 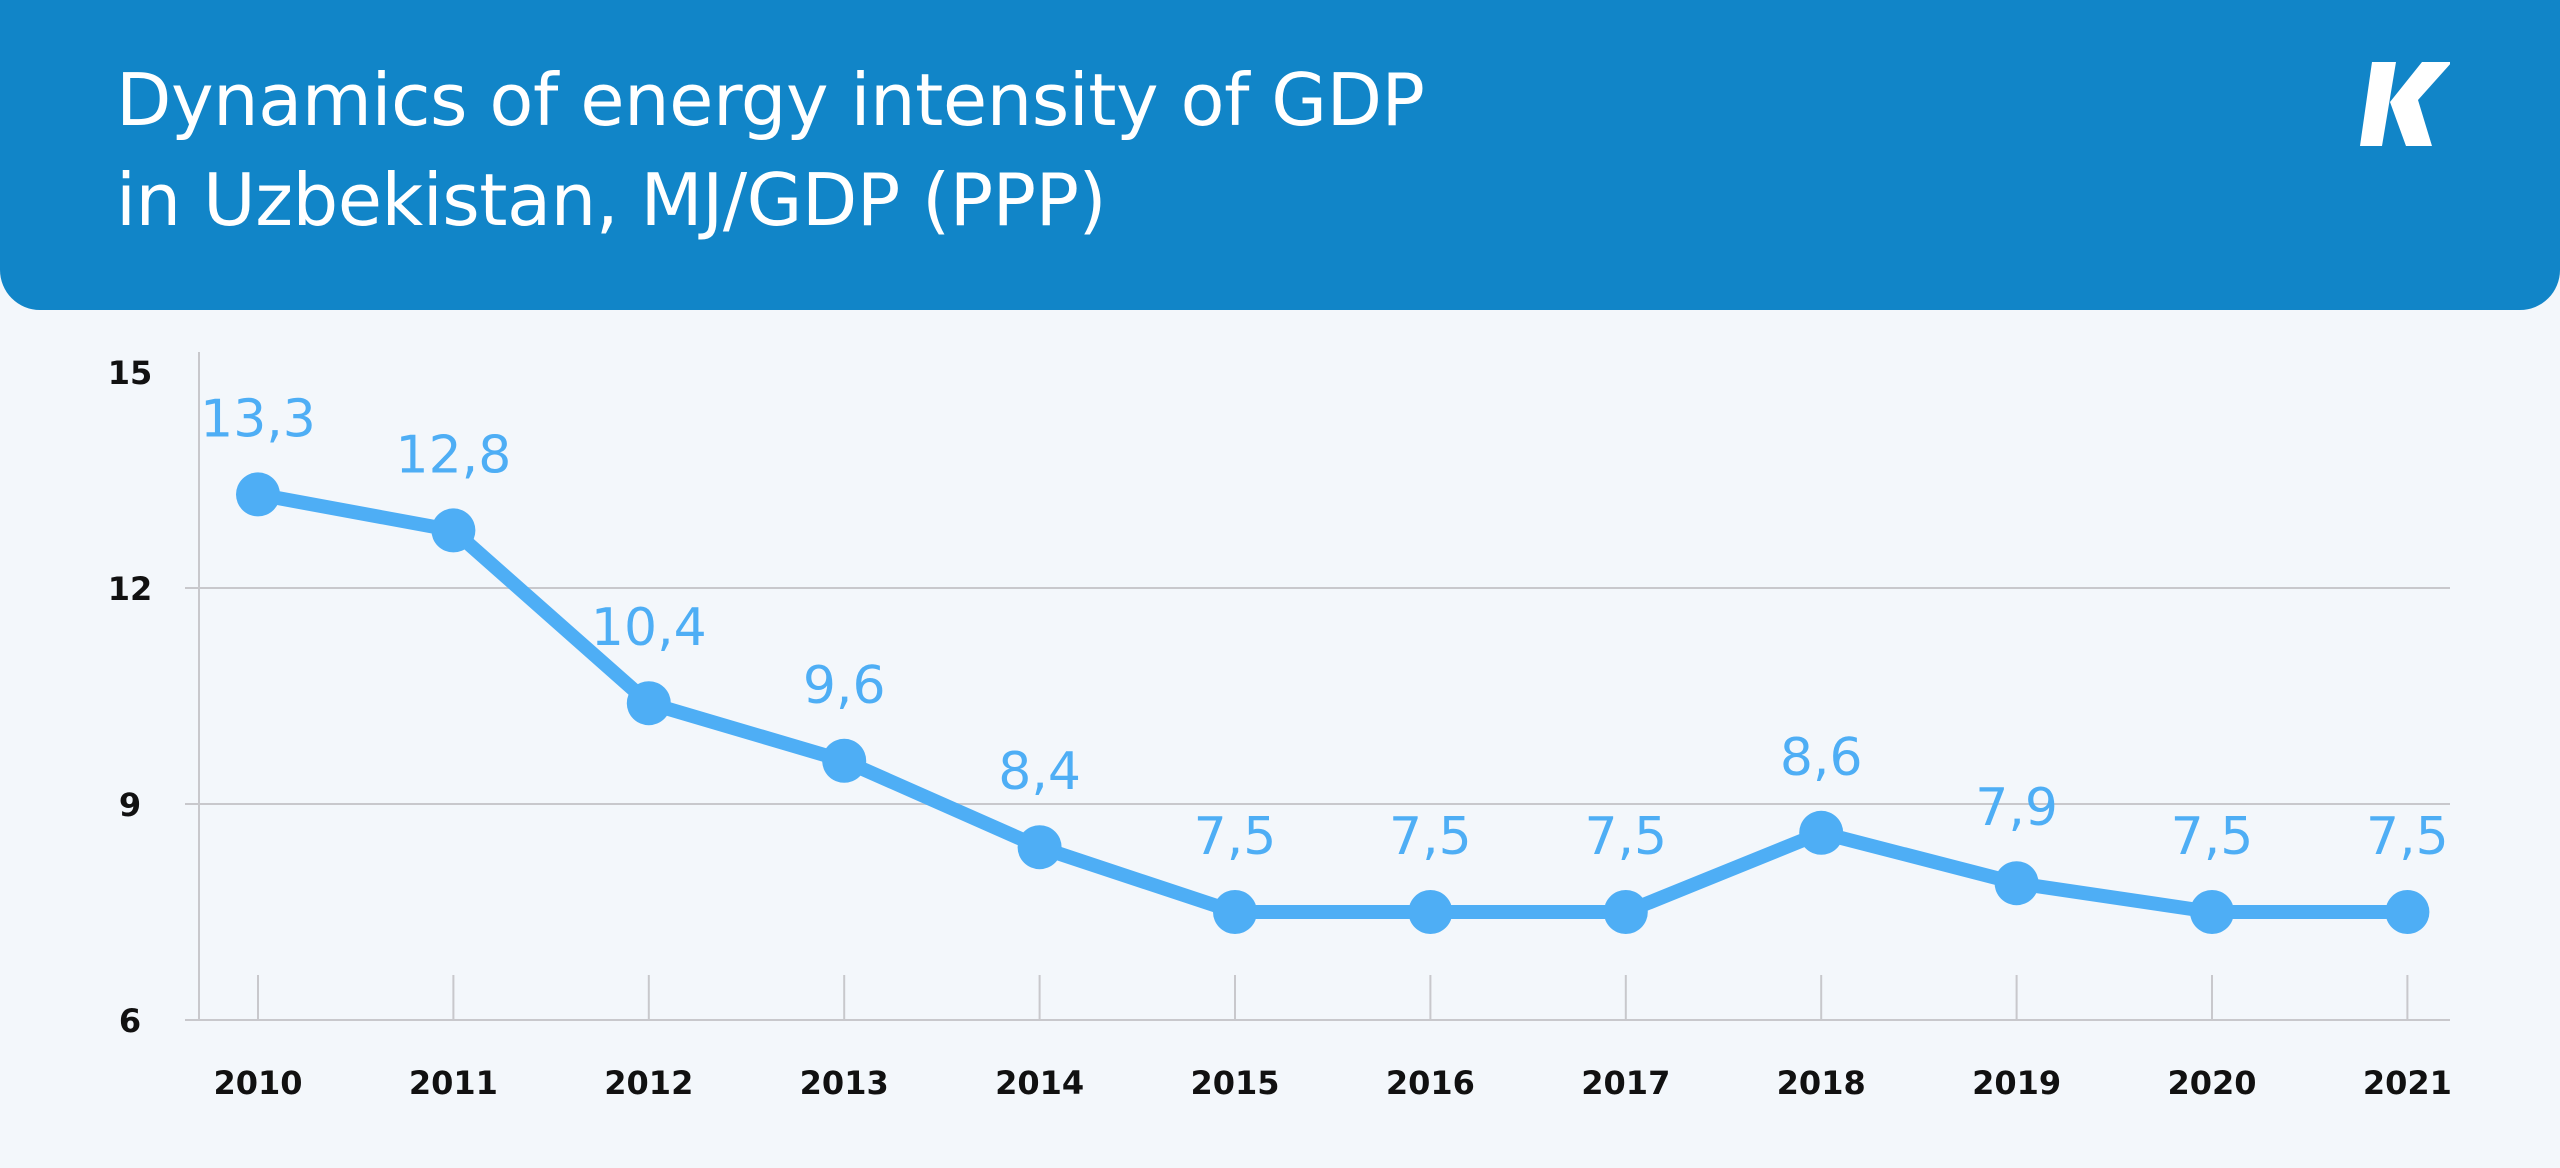 What do you see at coordinates (130, 1021) in the screenshot?
I see `y-tick-label: 6` at bounding box center [130, 1021].